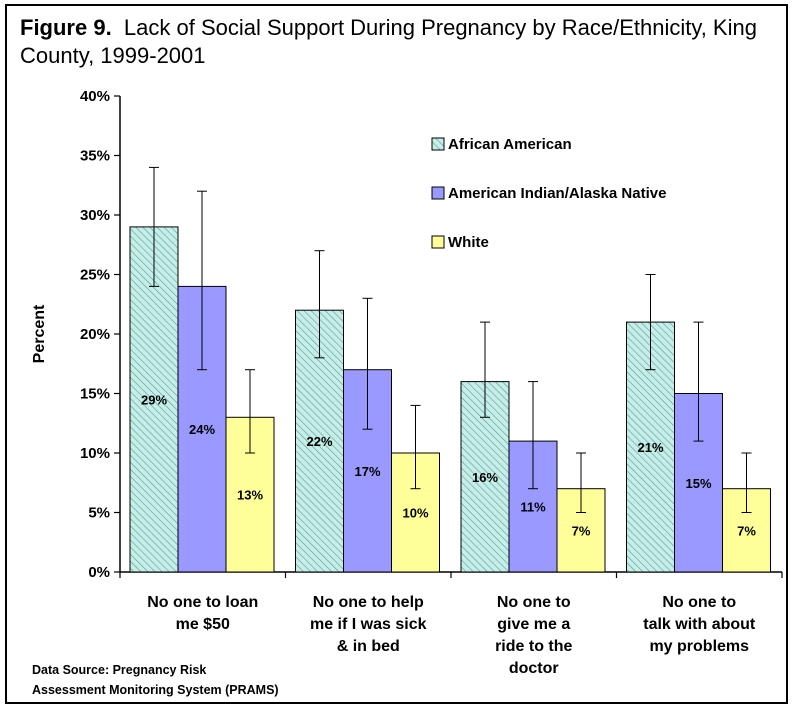 The image size is (796, 708). I want to click on y-tick-label: 20%, so click(95, 334).